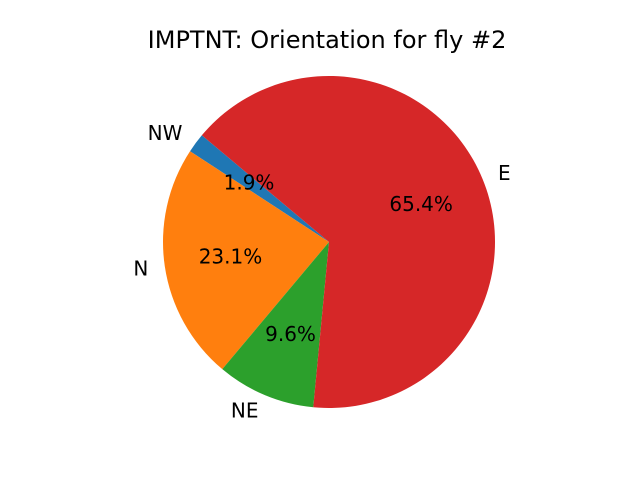  What do you see at coordinates (245, 410) in the screenshot?
I see `slice-label-ne: NE` at bounding box center [245, 410].